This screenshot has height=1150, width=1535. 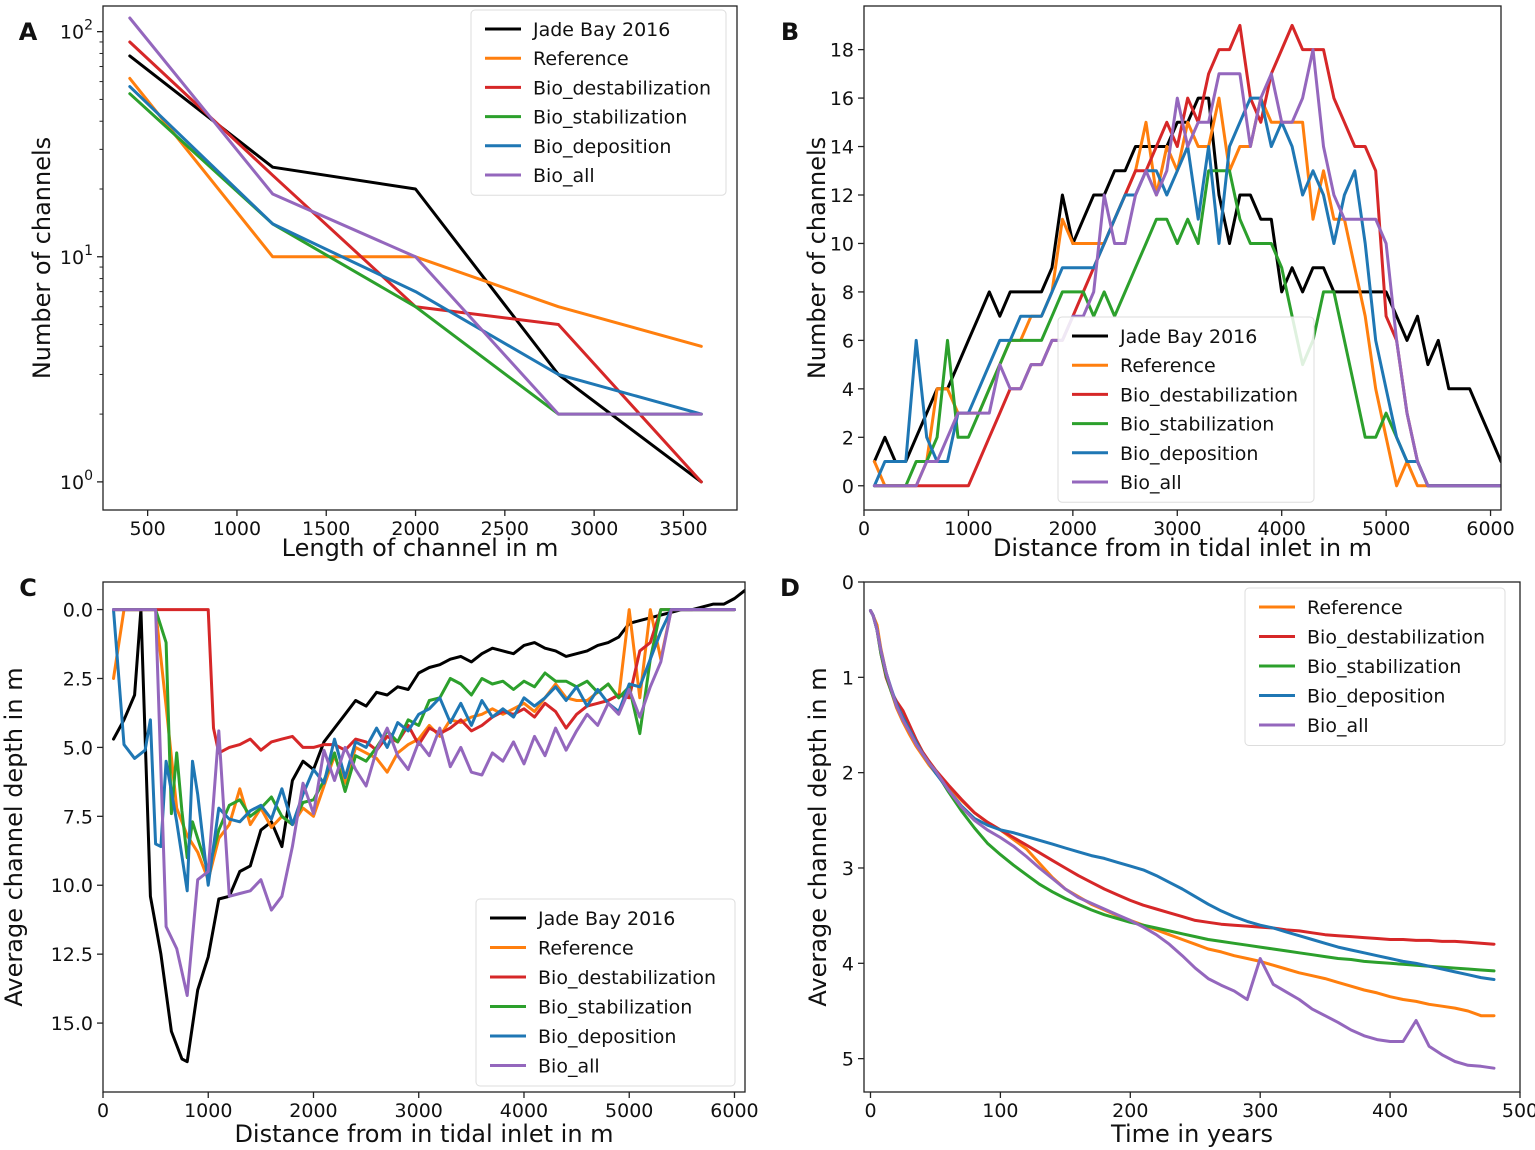 What do you see at coordinates (78, 748) in the screenshot?
I see `y-tick-label: 5.0` at bounding box center [78, 748].